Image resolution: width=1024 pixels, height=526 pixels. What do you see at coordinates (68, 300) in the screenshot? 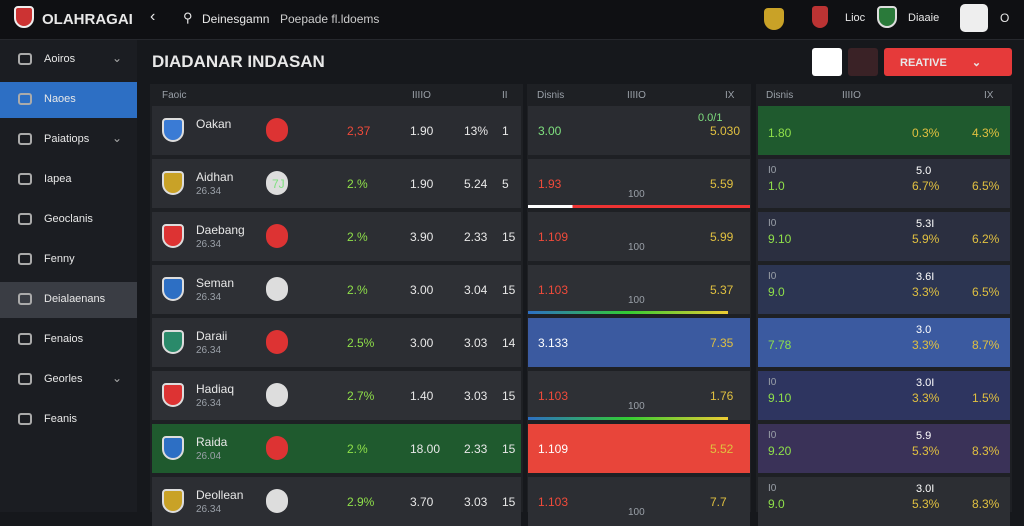
I see `nav-item: Deialaenans` at bounding box center [68, 300].